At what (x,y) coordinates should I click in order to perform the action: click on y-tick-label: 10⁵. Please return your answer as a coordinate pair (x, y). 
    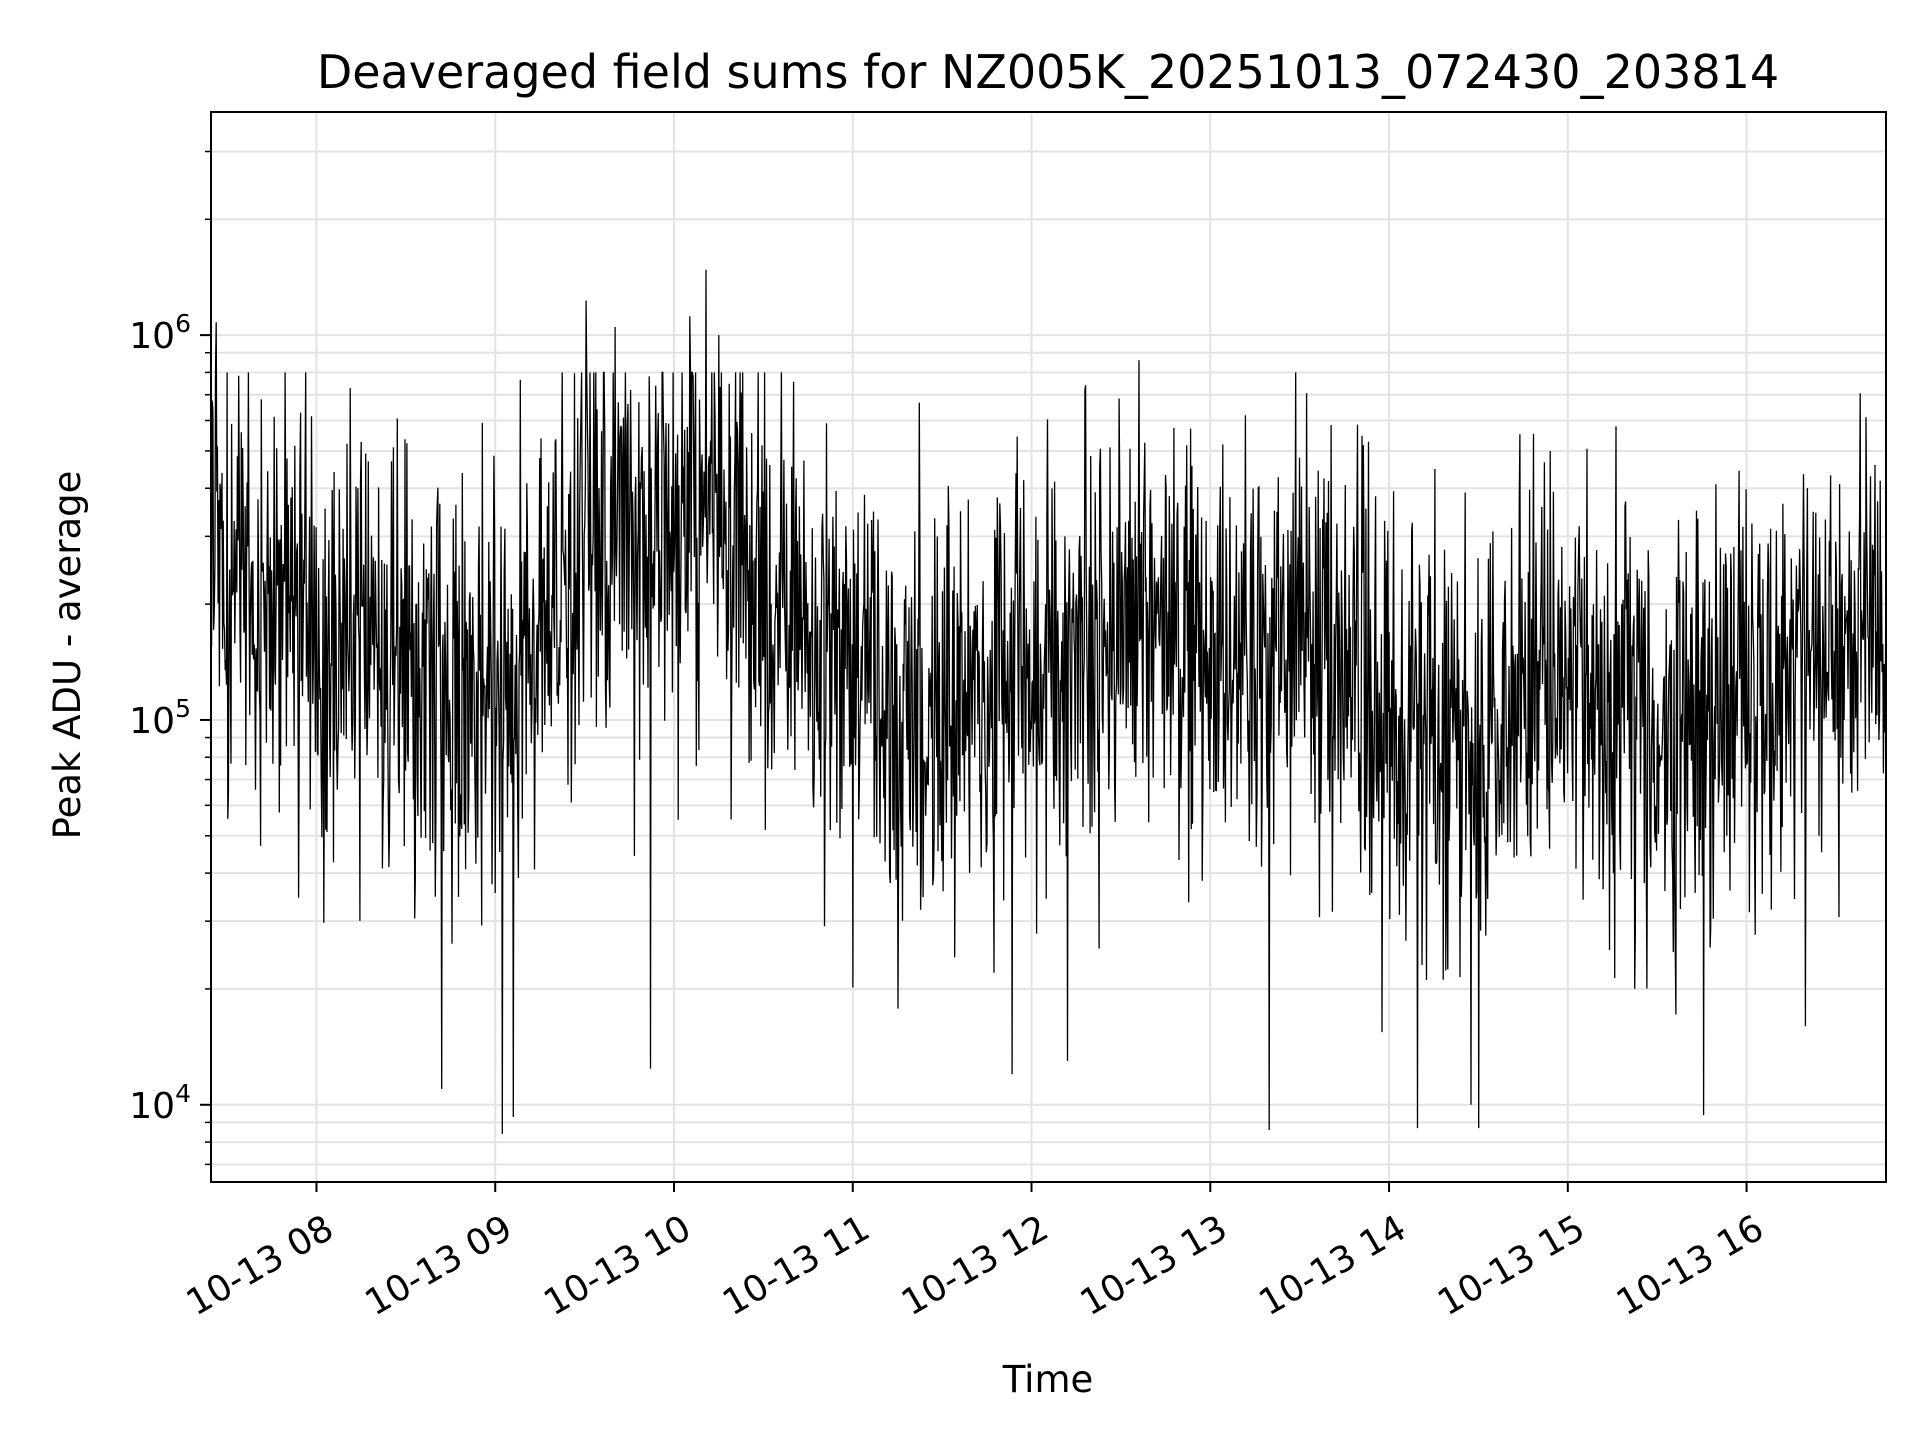
    Looking at the image, I should click on (160, 718).